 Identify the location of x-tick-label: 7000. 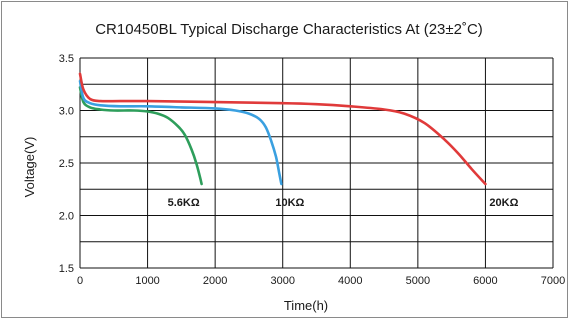
(553, 281).